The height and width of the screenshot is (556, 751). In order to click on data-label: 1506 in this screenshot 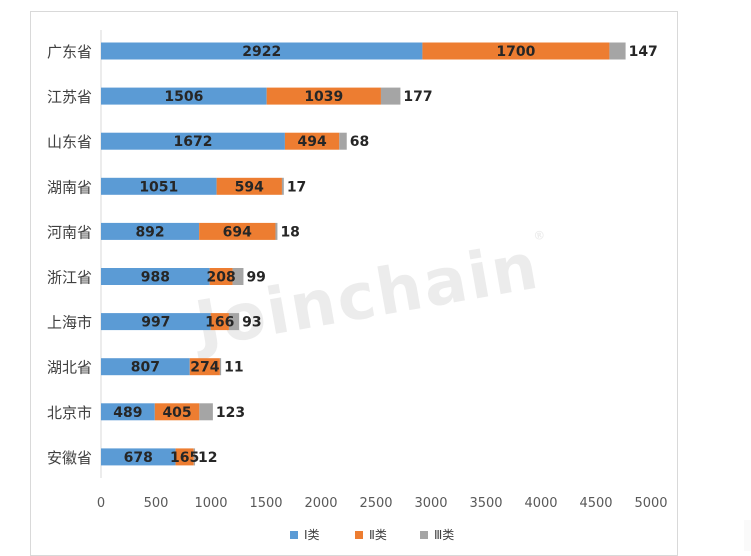, I will do `click(183, 97)`.